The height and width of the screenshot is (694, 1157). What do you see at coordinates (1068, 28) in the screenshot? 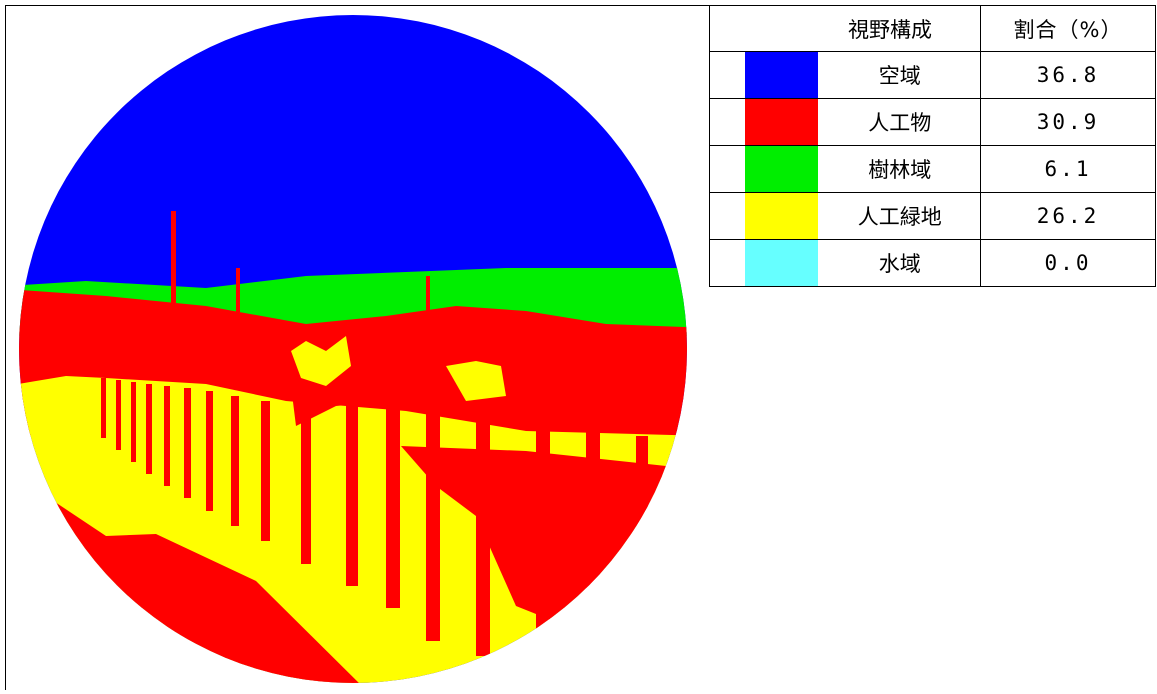
I see `header-cell: 割合（%）` at bounding box center [1068, 28].